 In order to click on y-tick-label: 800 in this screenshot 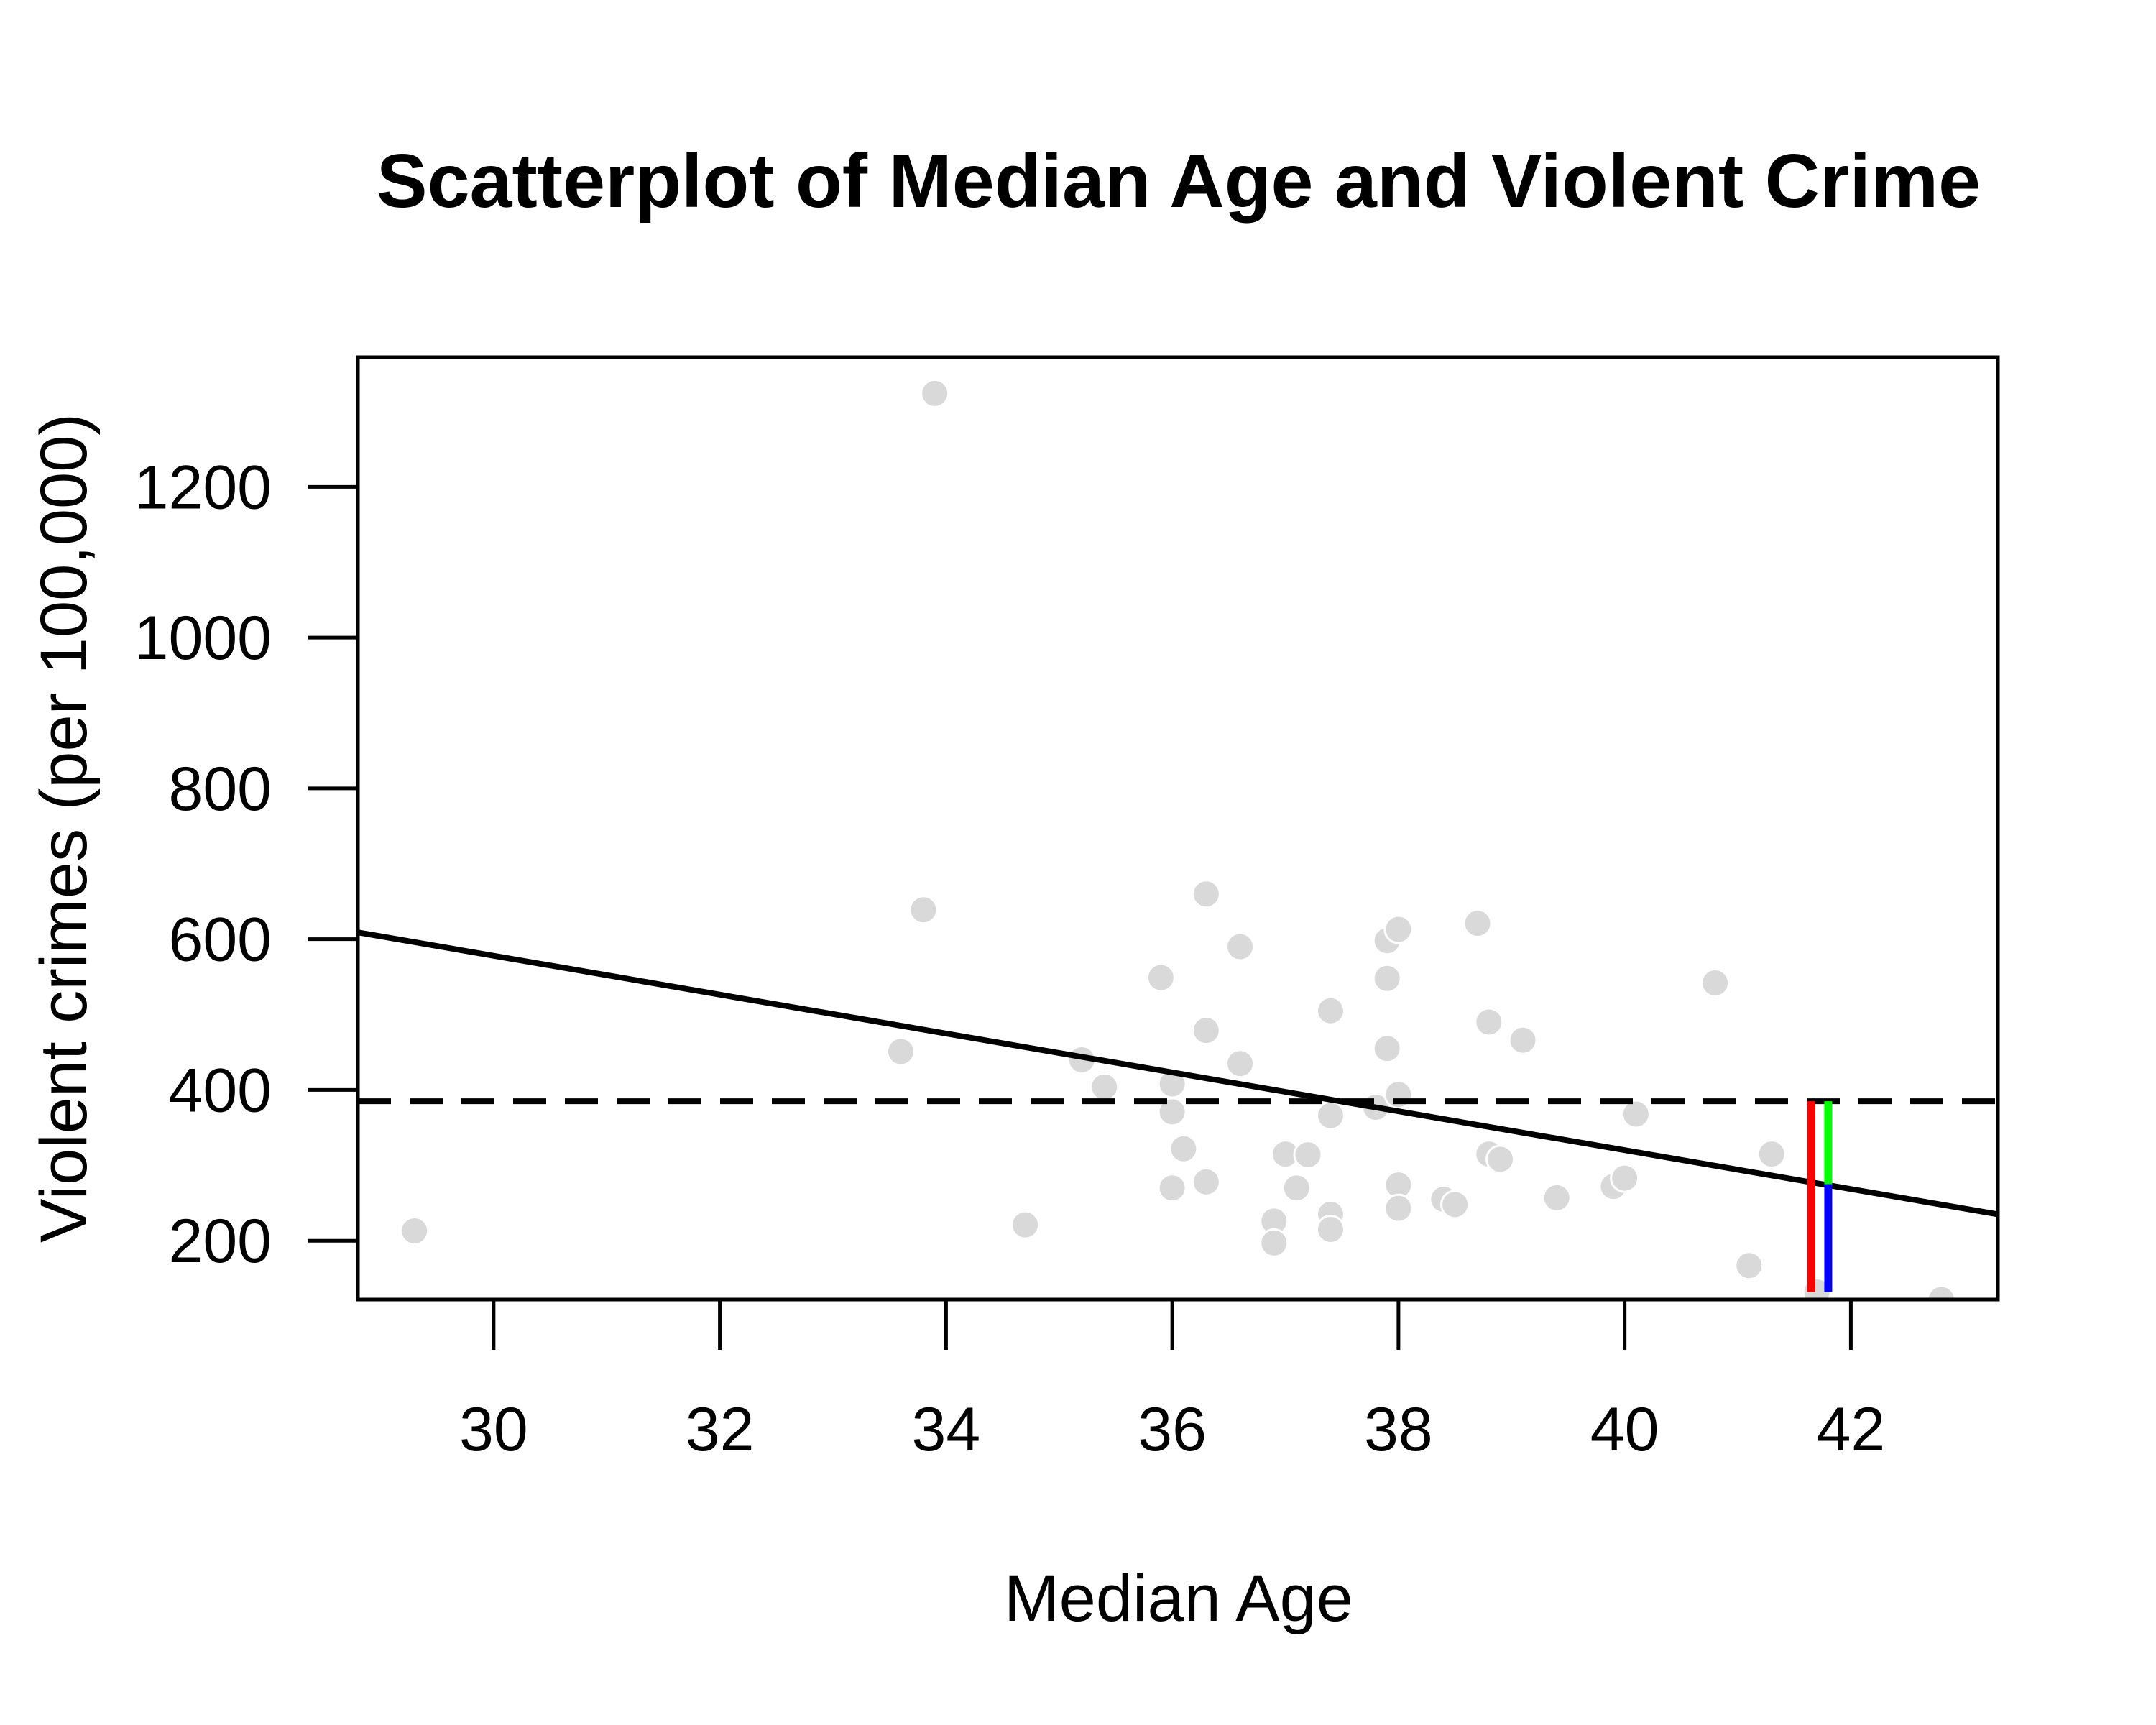, I will do `click(220, 789)`.